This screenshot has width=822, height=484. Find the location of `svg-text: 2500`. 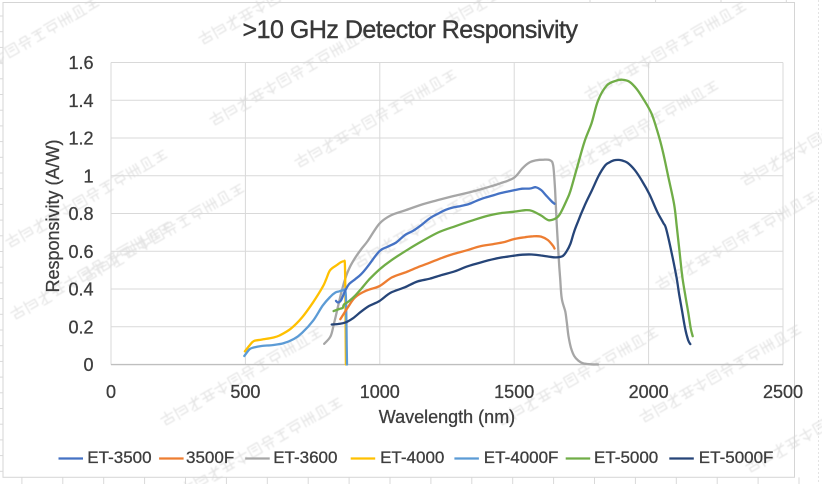

svg-text: 2500 is located at coordinates (783, 392).